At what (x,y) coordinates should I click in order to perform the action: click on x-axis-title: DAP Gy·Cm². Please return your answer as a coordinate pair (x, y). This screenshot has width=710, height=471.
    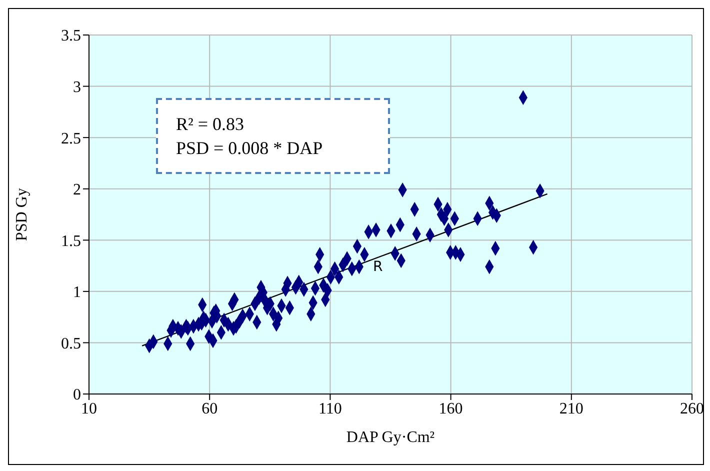
    Looking at the image, I should click on (390, 437).